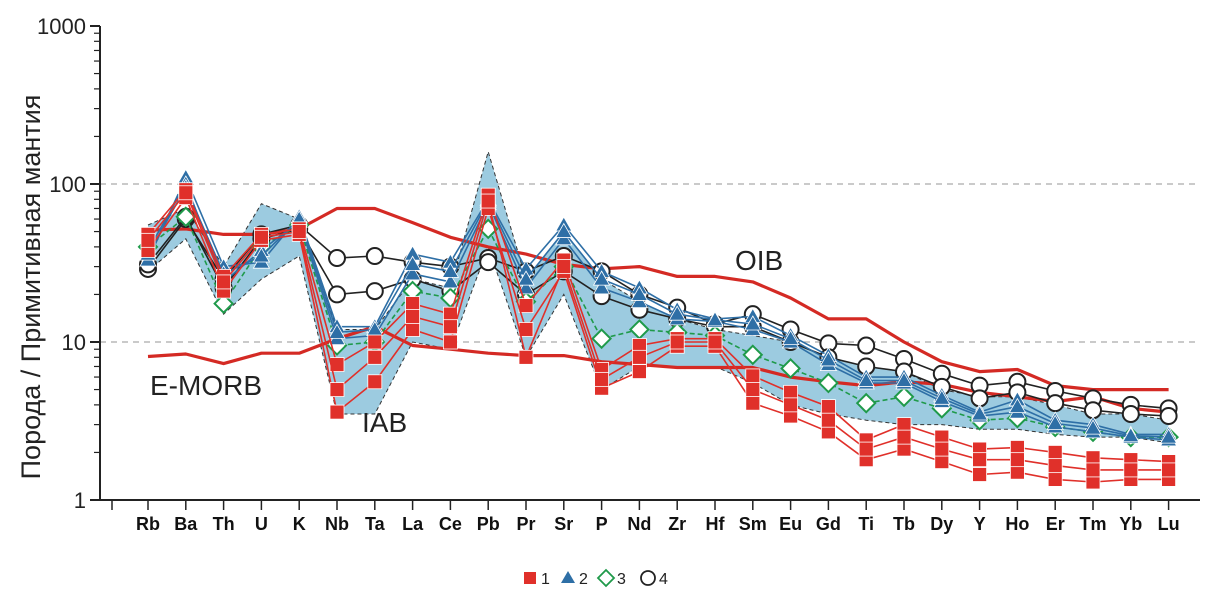 This screenshot has width=1212, height=591. What do you see at coordinates (1130, 524) in the screenshot?
I see `x-tick-label-yb: Yb` at bounding box center [1130, 524].